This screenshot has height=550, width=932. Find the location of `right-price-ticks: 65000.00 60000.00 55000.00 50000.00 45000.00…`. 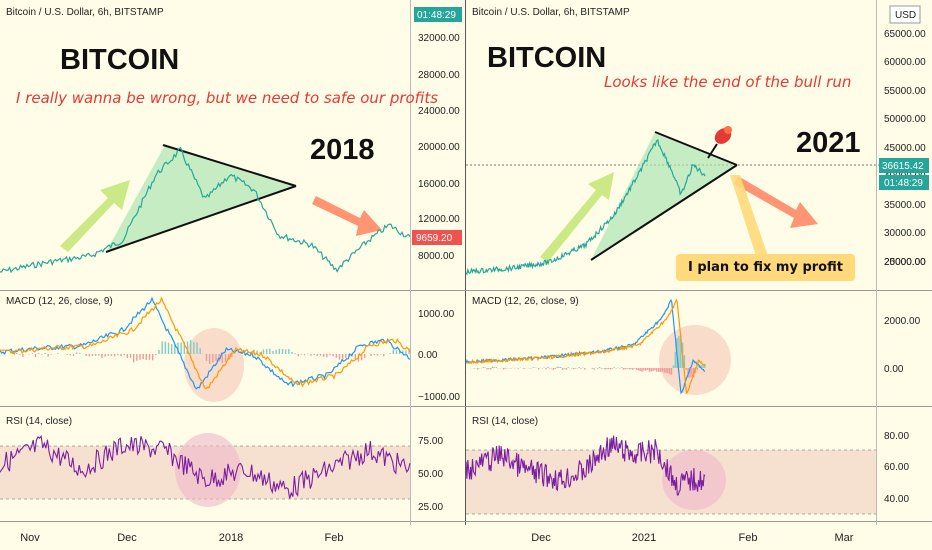

right-price-ticks: 65000.00 60000.00 55000.00 50000.00 45000.00… is located at coordinates (905, 148).